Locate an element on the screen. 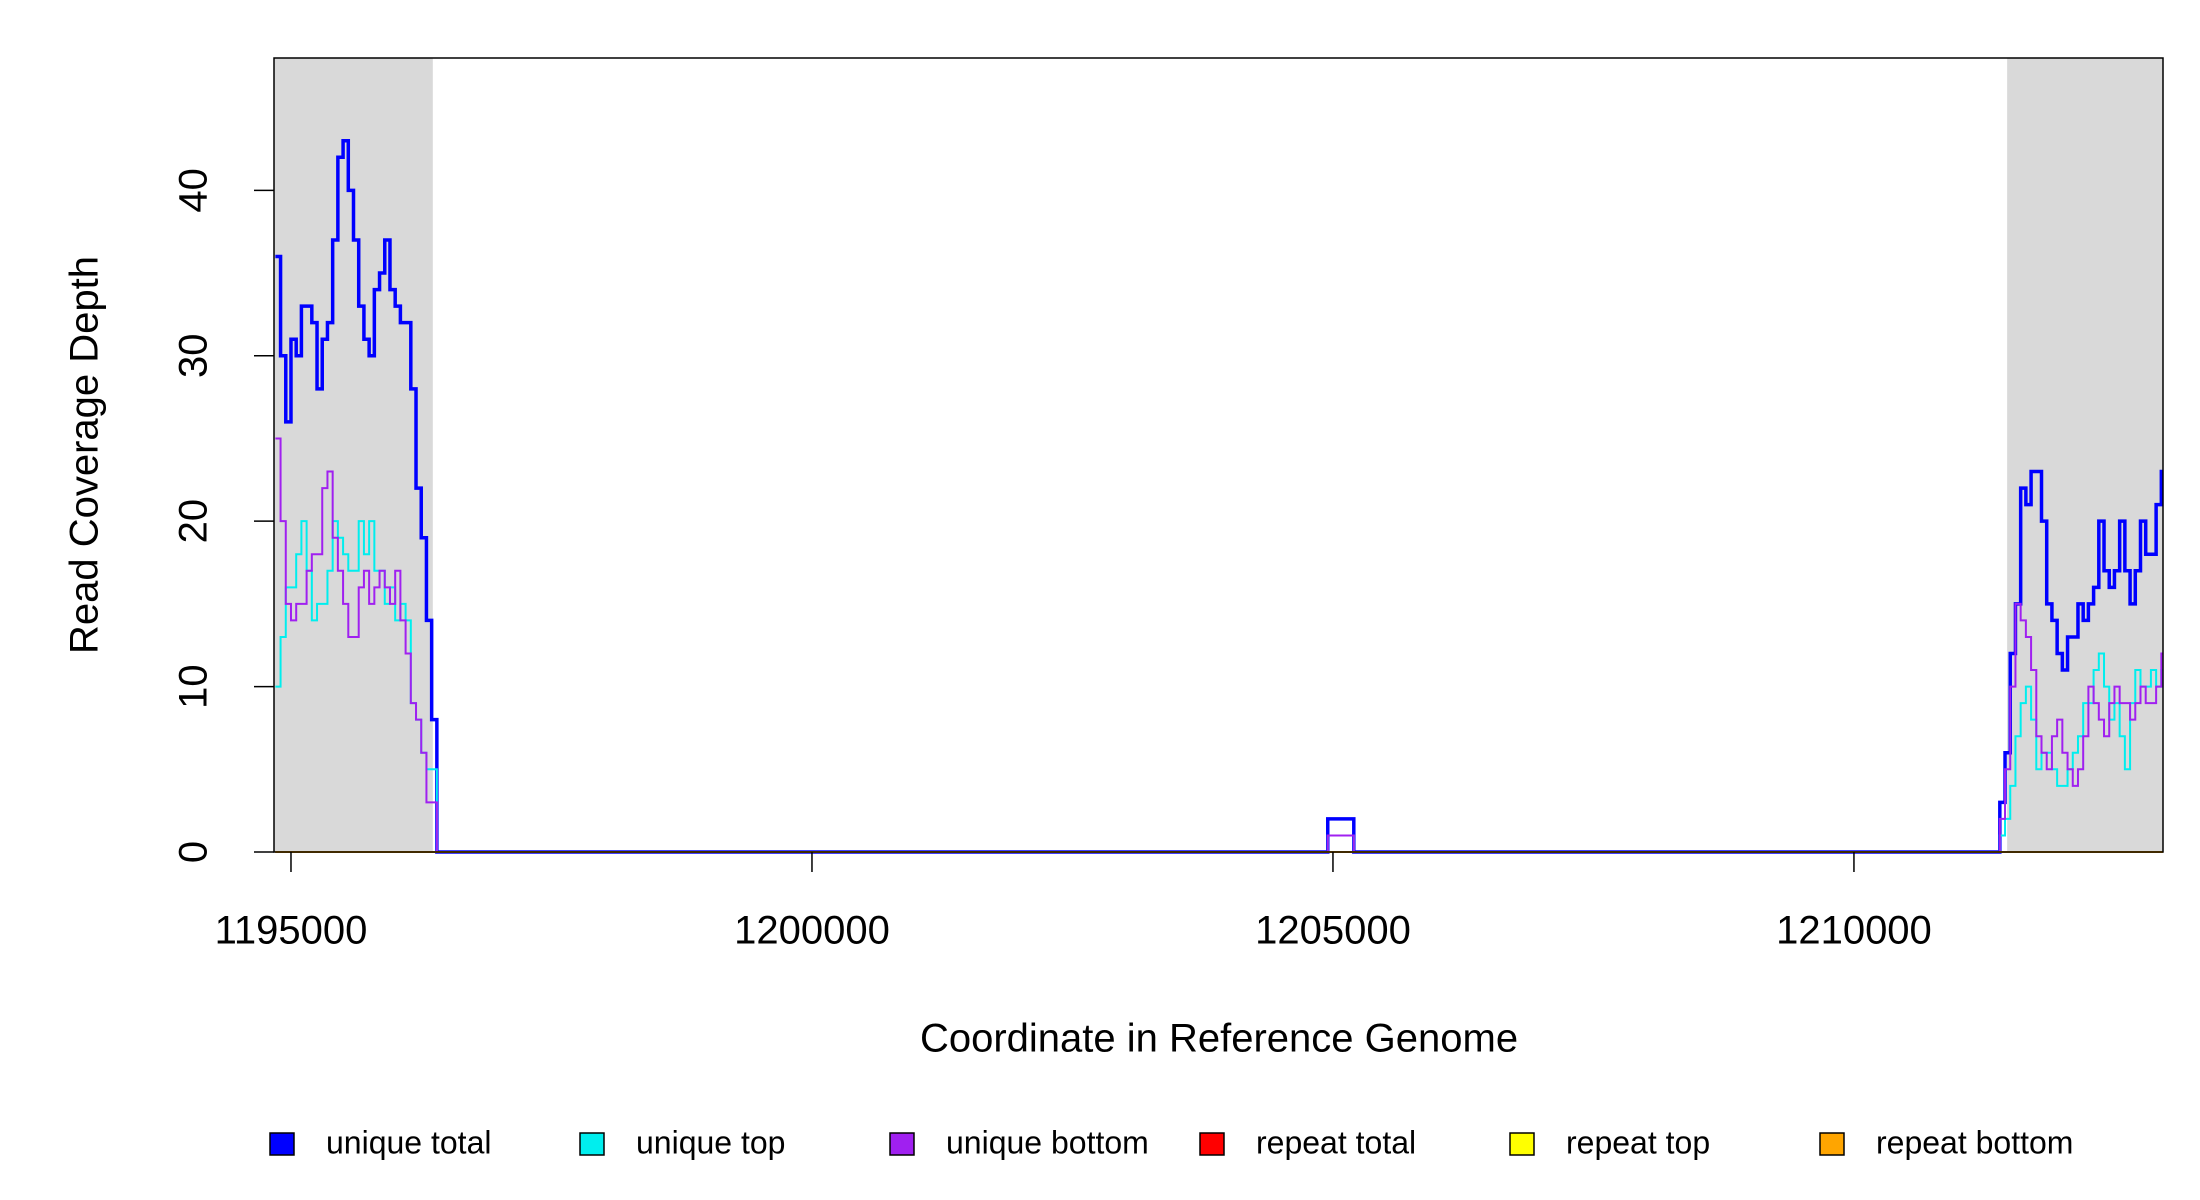 The width and height of the screenshot is (2200, 1200). y-tick-label: 10 is located at coordinates (194, 686).